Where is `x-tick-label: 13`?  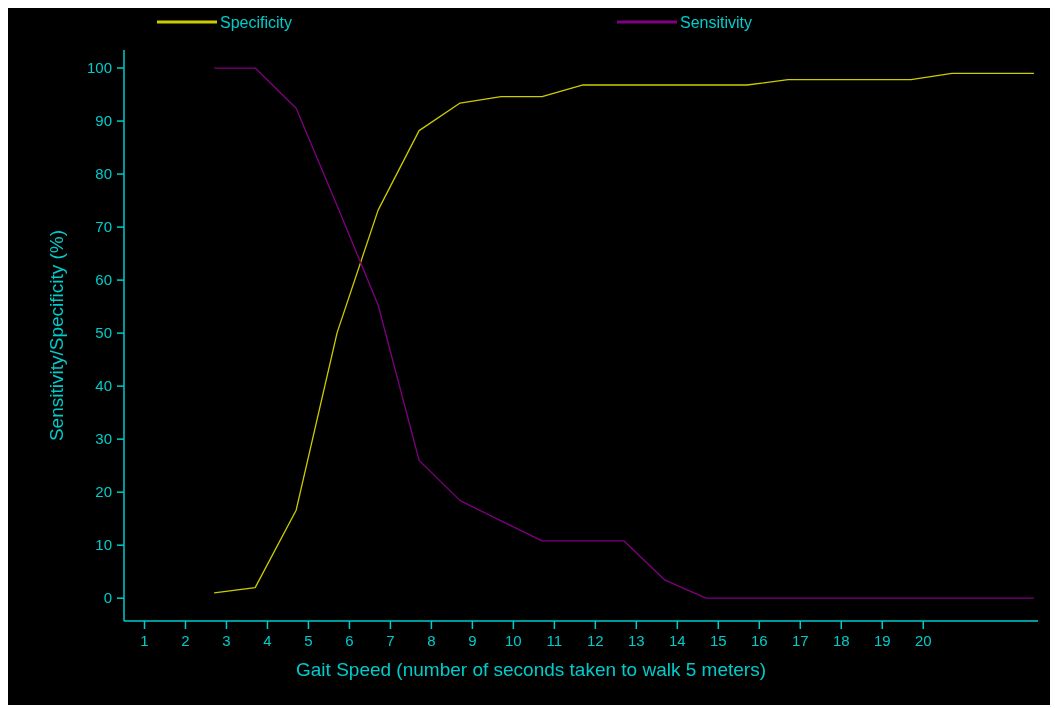
x-tick-label: 13 is located at coordinates (636, 640).